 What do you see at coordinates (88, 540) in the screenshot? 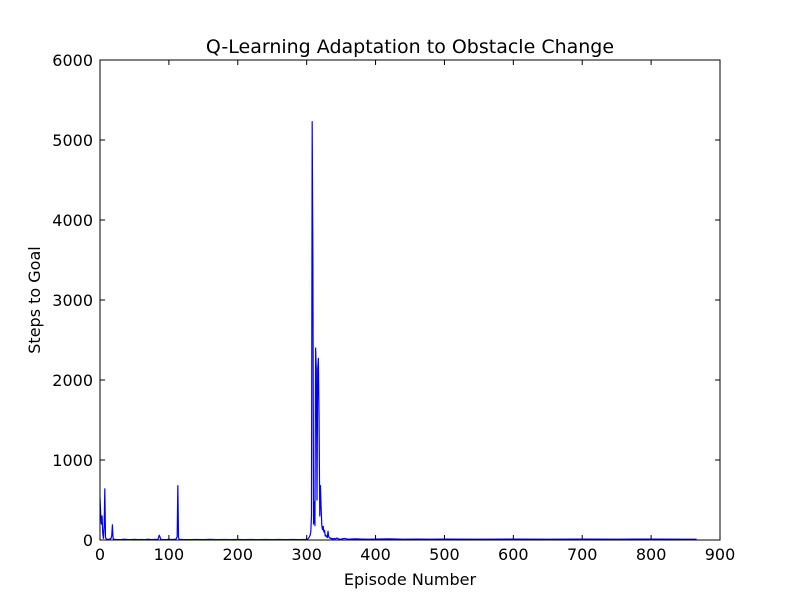
I see `y-tick-label: 0` at bounding box center [88, 540].